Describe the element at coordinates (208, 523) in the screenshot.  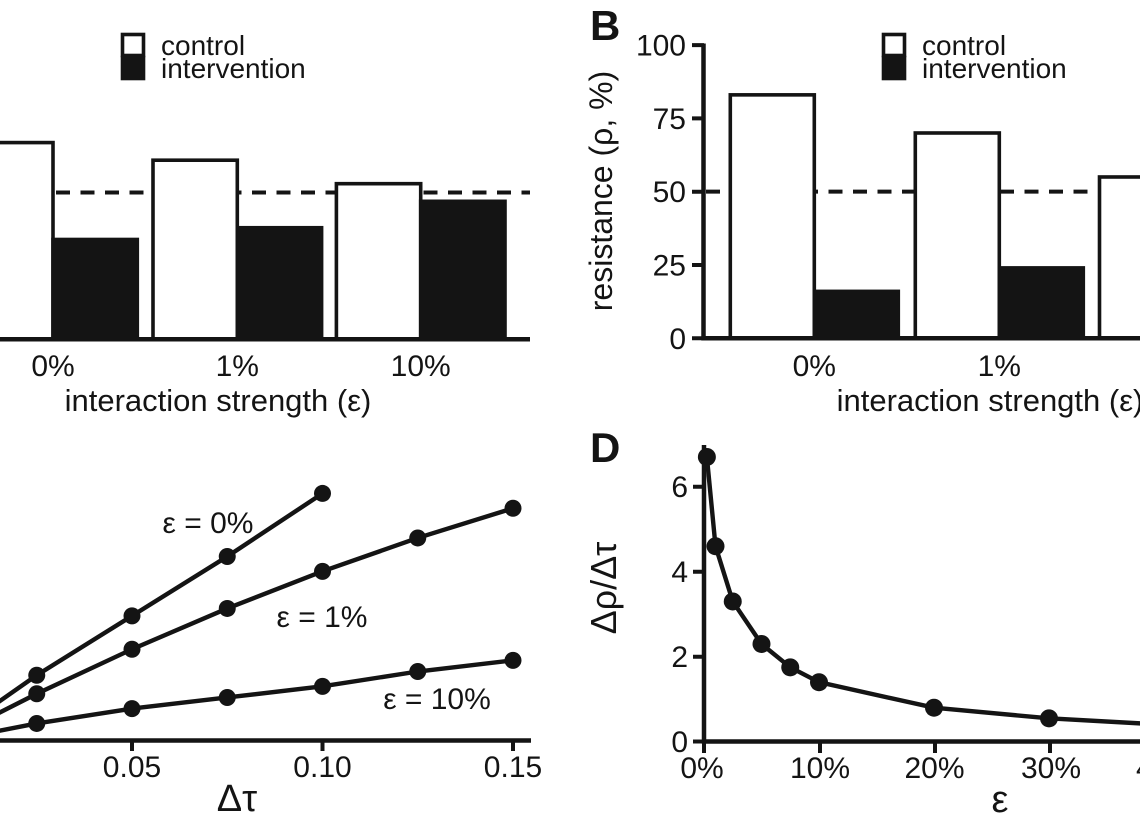
I see `panel-c-series-label-eps0: ε = 0%` at that location.